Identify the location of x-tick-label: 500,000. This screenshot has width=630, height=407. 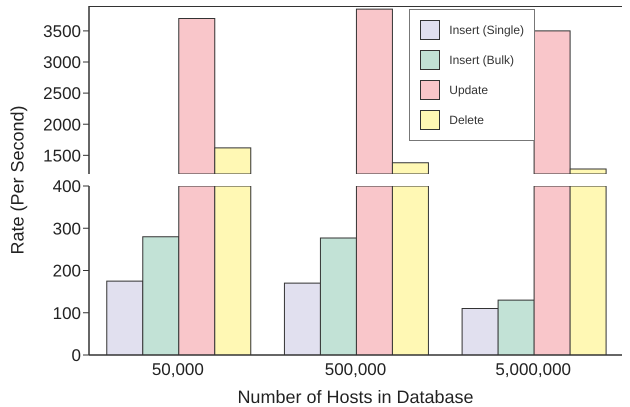
(355, 370).